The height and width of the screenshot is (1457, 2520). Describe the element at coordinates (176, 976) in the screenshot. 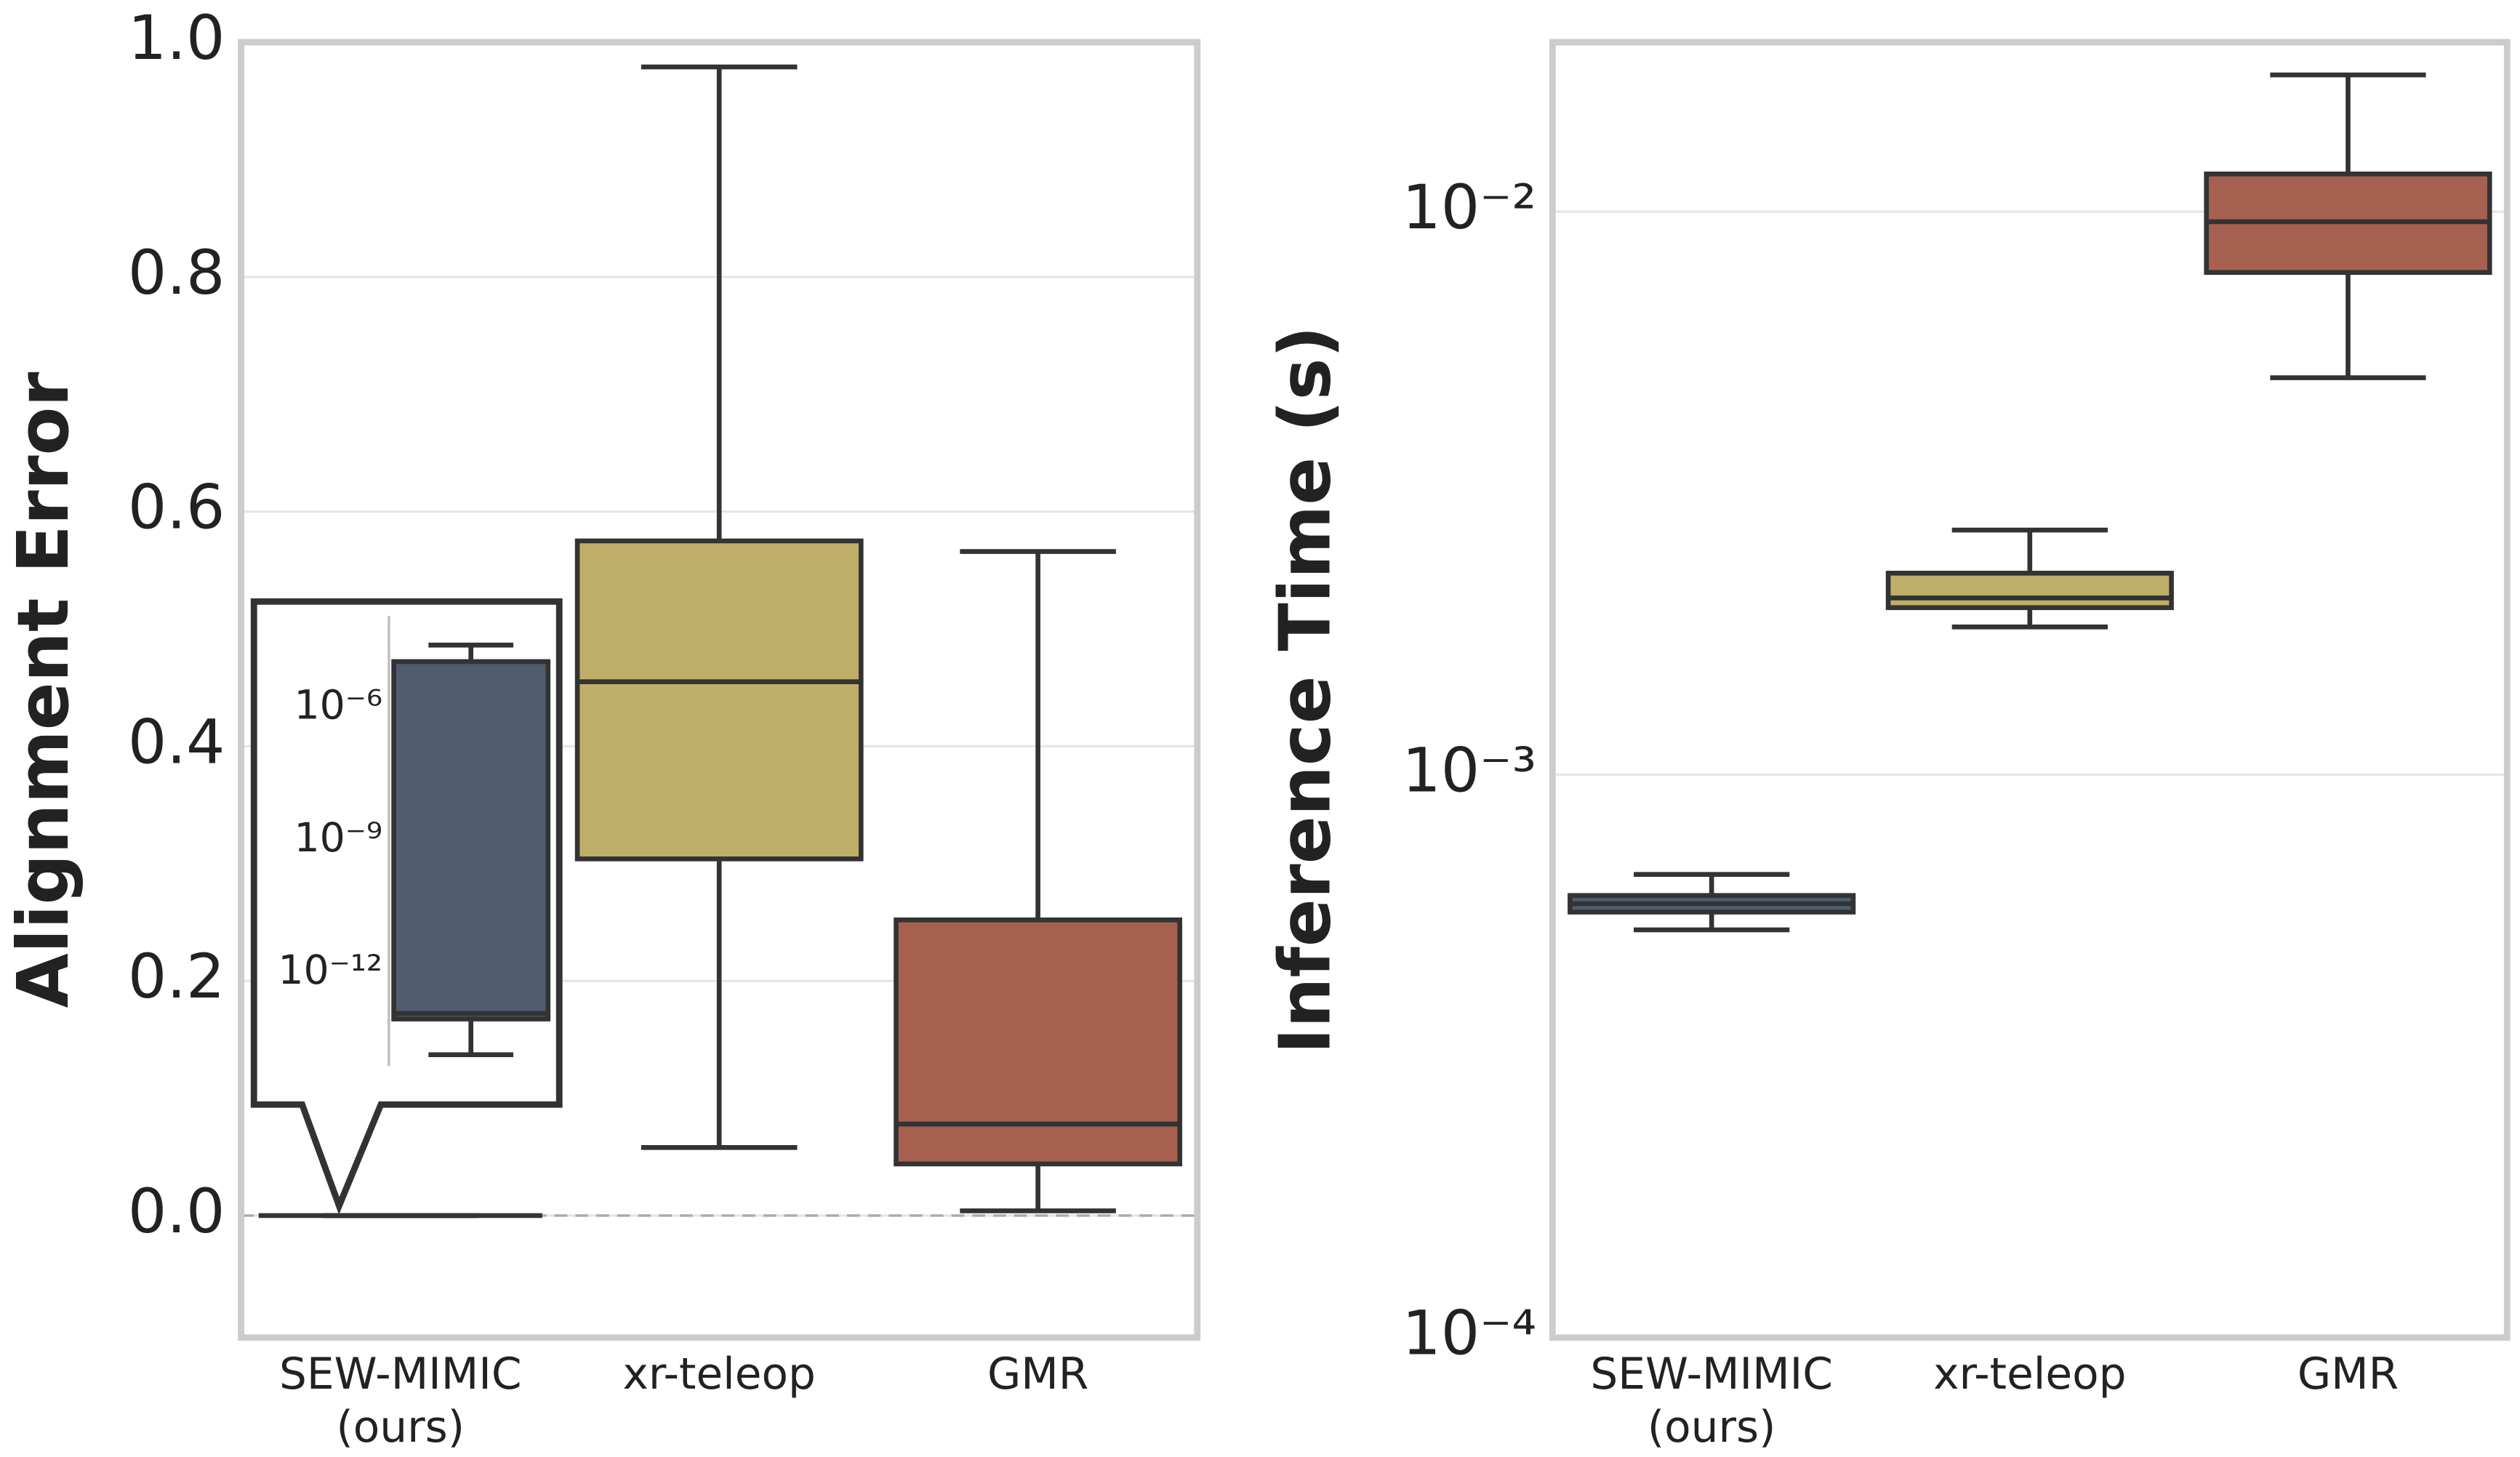

I see `y-tick-label: 0.2` at that location.